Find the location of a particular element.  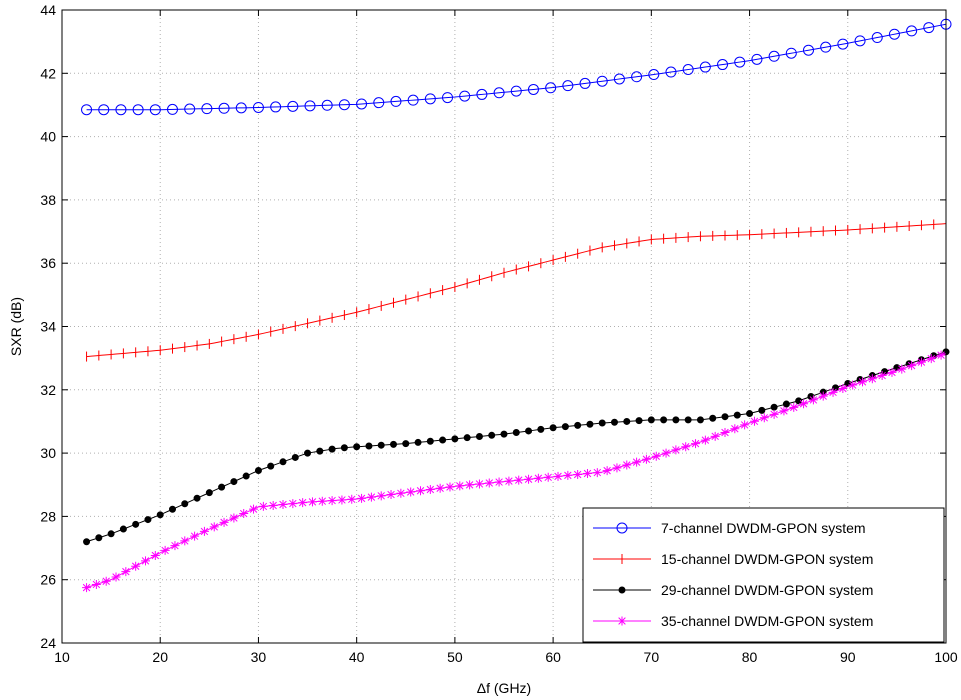

y-tick-label: 42 is located at coordinates (48, 73).